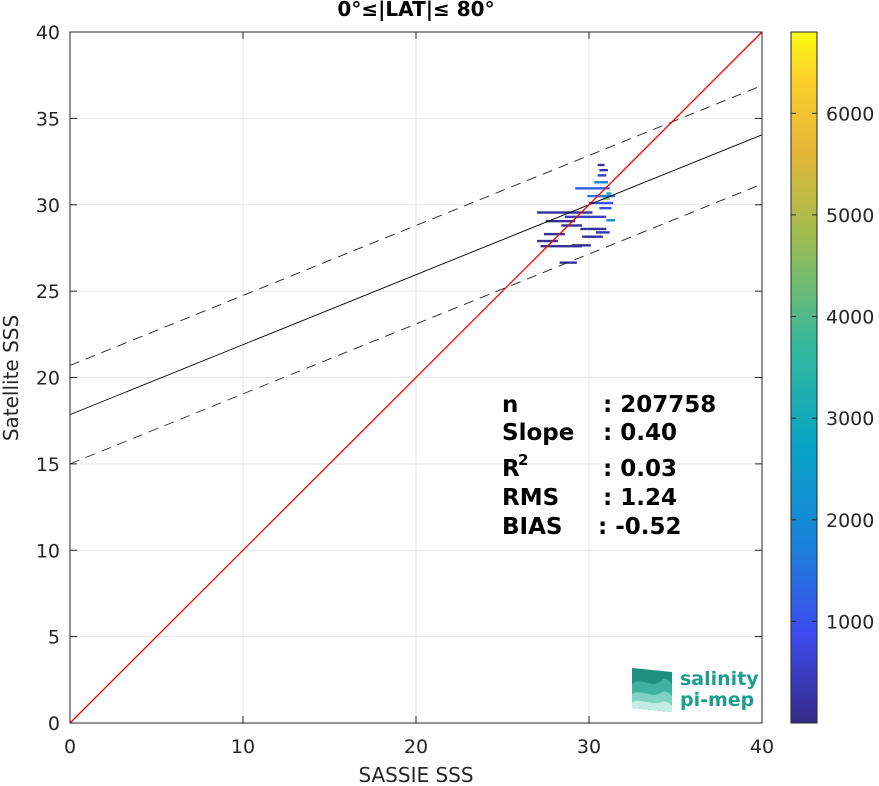 This screenshot has width=879, height=786. Describe the element at coordinates (804, 377) in the screenshot. I see `colorbar-gradient` at that location.